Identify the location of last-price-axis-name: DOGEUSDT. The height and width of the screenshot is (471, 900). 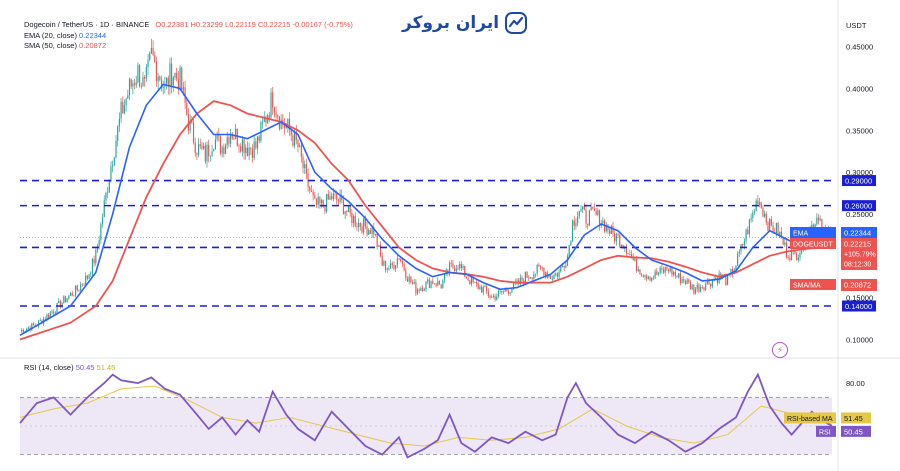
(813, 245).